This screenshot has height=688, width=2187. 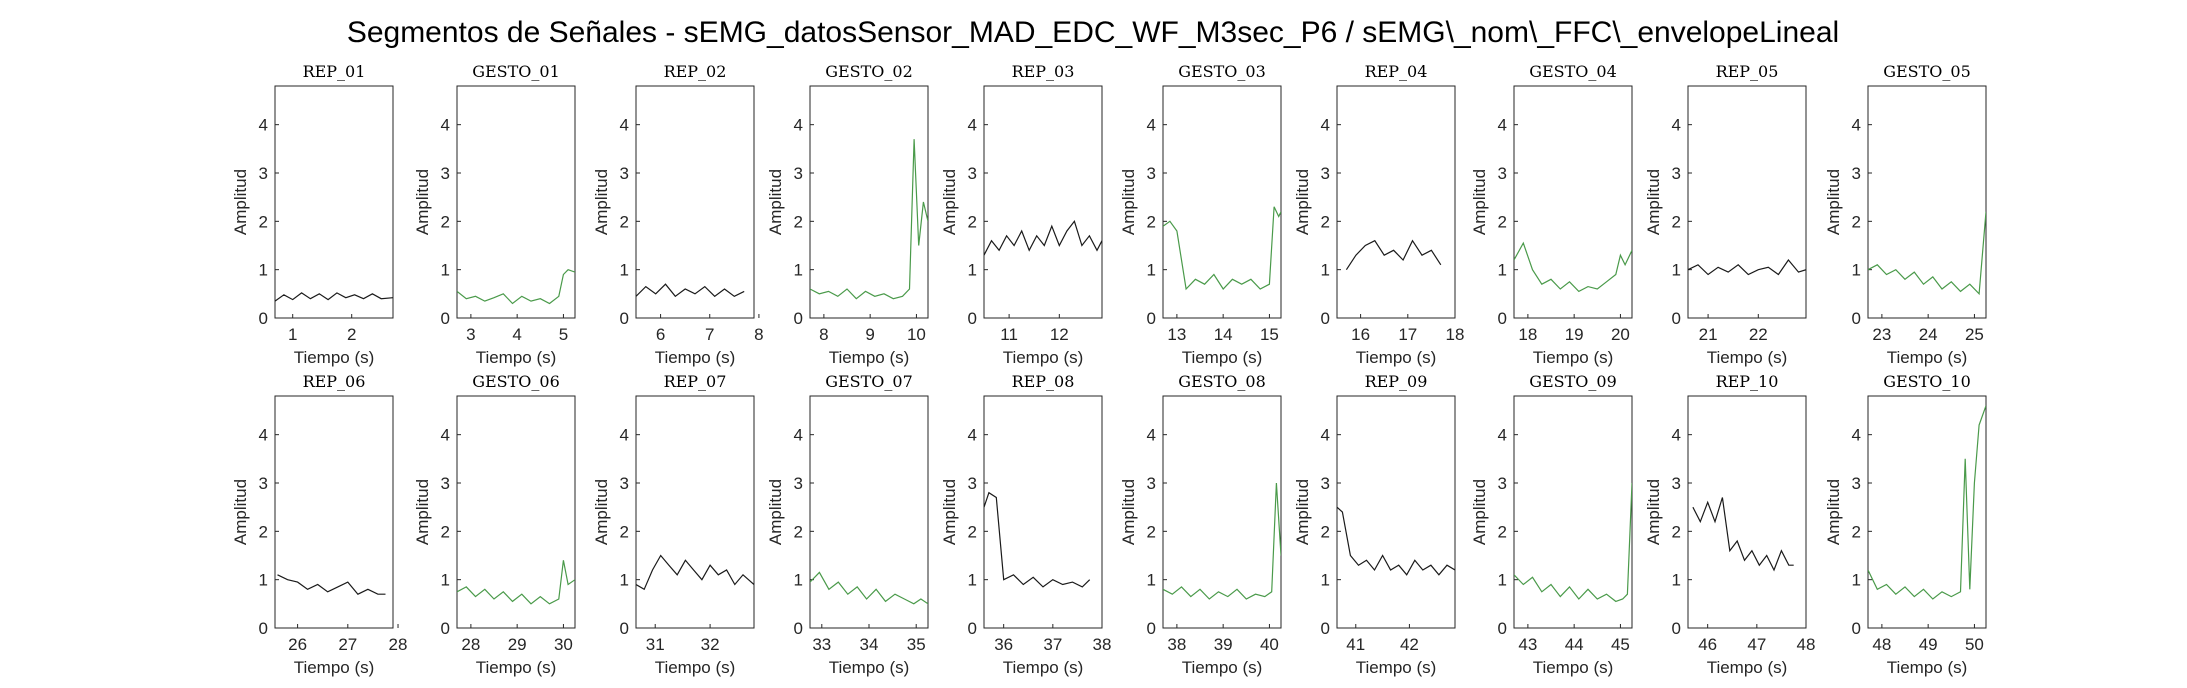 I want to click on x-tick-label: 49, so click(x=1928, y=644).